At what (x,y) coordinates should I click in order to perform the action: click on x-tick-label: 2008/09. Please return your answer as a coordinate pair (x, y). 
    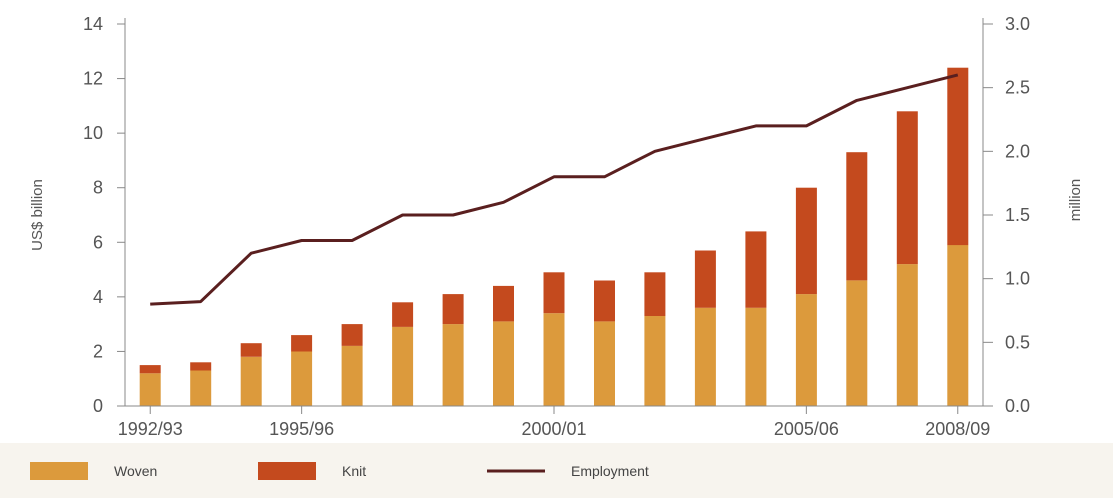
    Looking at the image, I should click on (957, 429).